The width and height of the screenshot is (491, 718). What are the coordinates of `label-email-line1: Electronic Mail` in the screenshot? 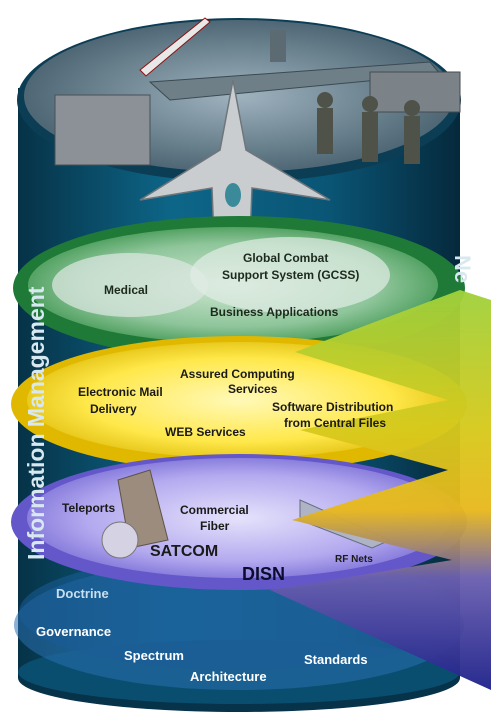 It's located at (120, 392).